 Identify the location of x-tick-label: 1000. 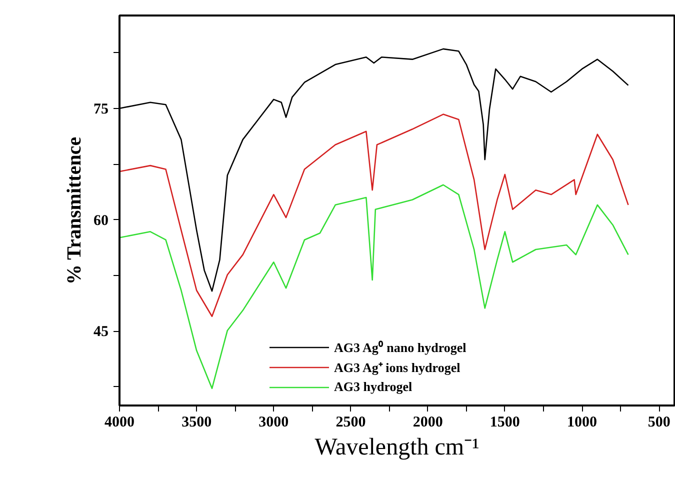
(582, 422).